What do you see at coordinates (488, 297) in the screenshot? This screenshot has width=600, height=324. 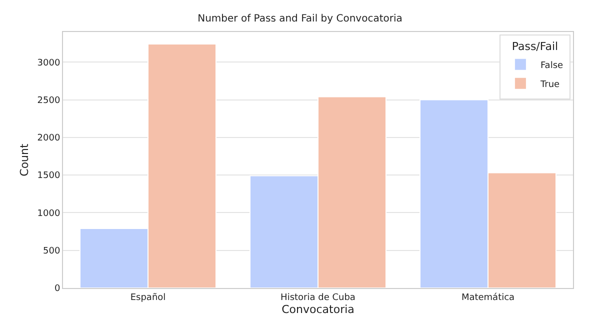 I see `x-tick-label: Matemática` at bounding box center [488, 297].